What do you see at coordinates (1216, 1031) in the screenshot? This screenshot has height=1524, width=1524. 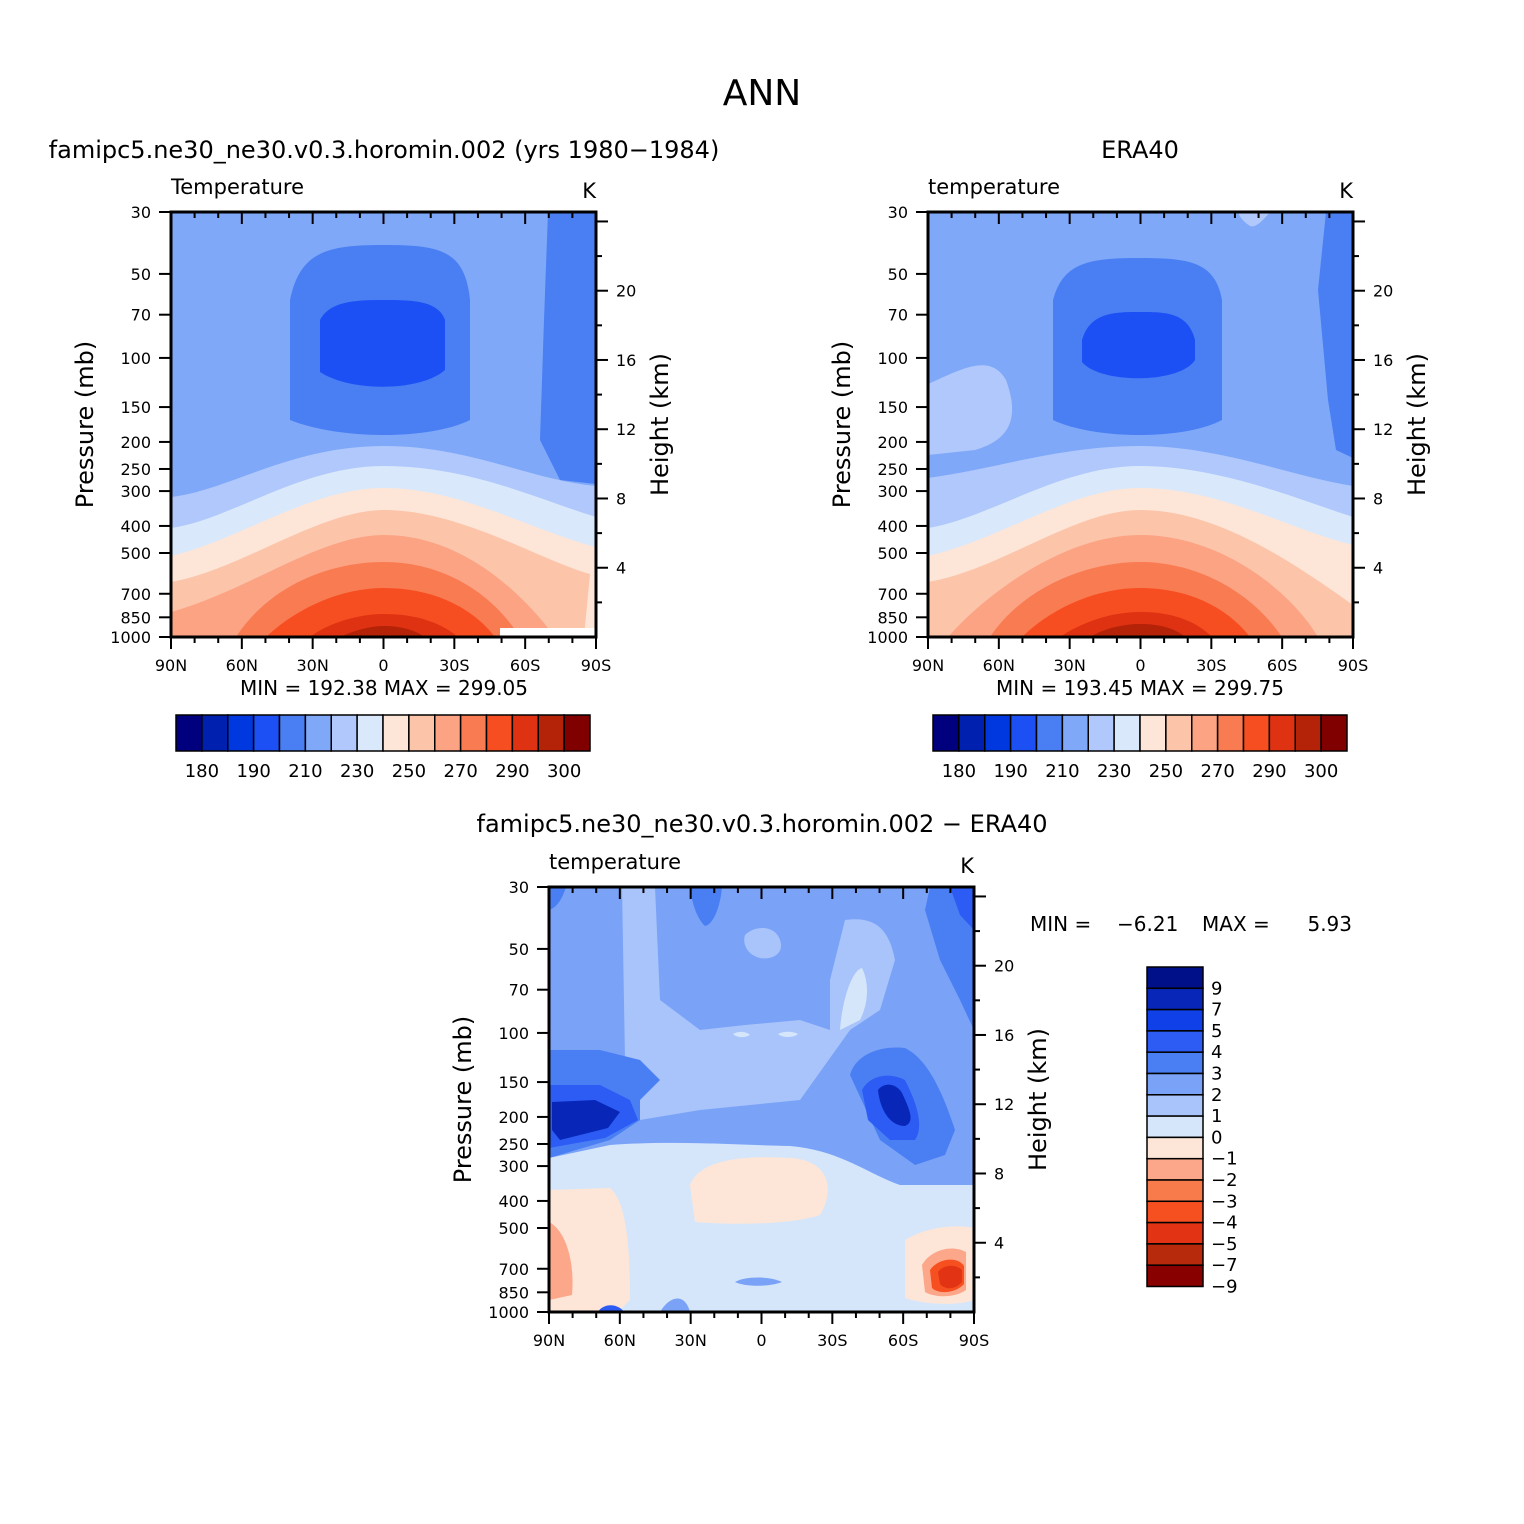 I see `colorbar-label: 5` at bounding box center [1216, 1031].